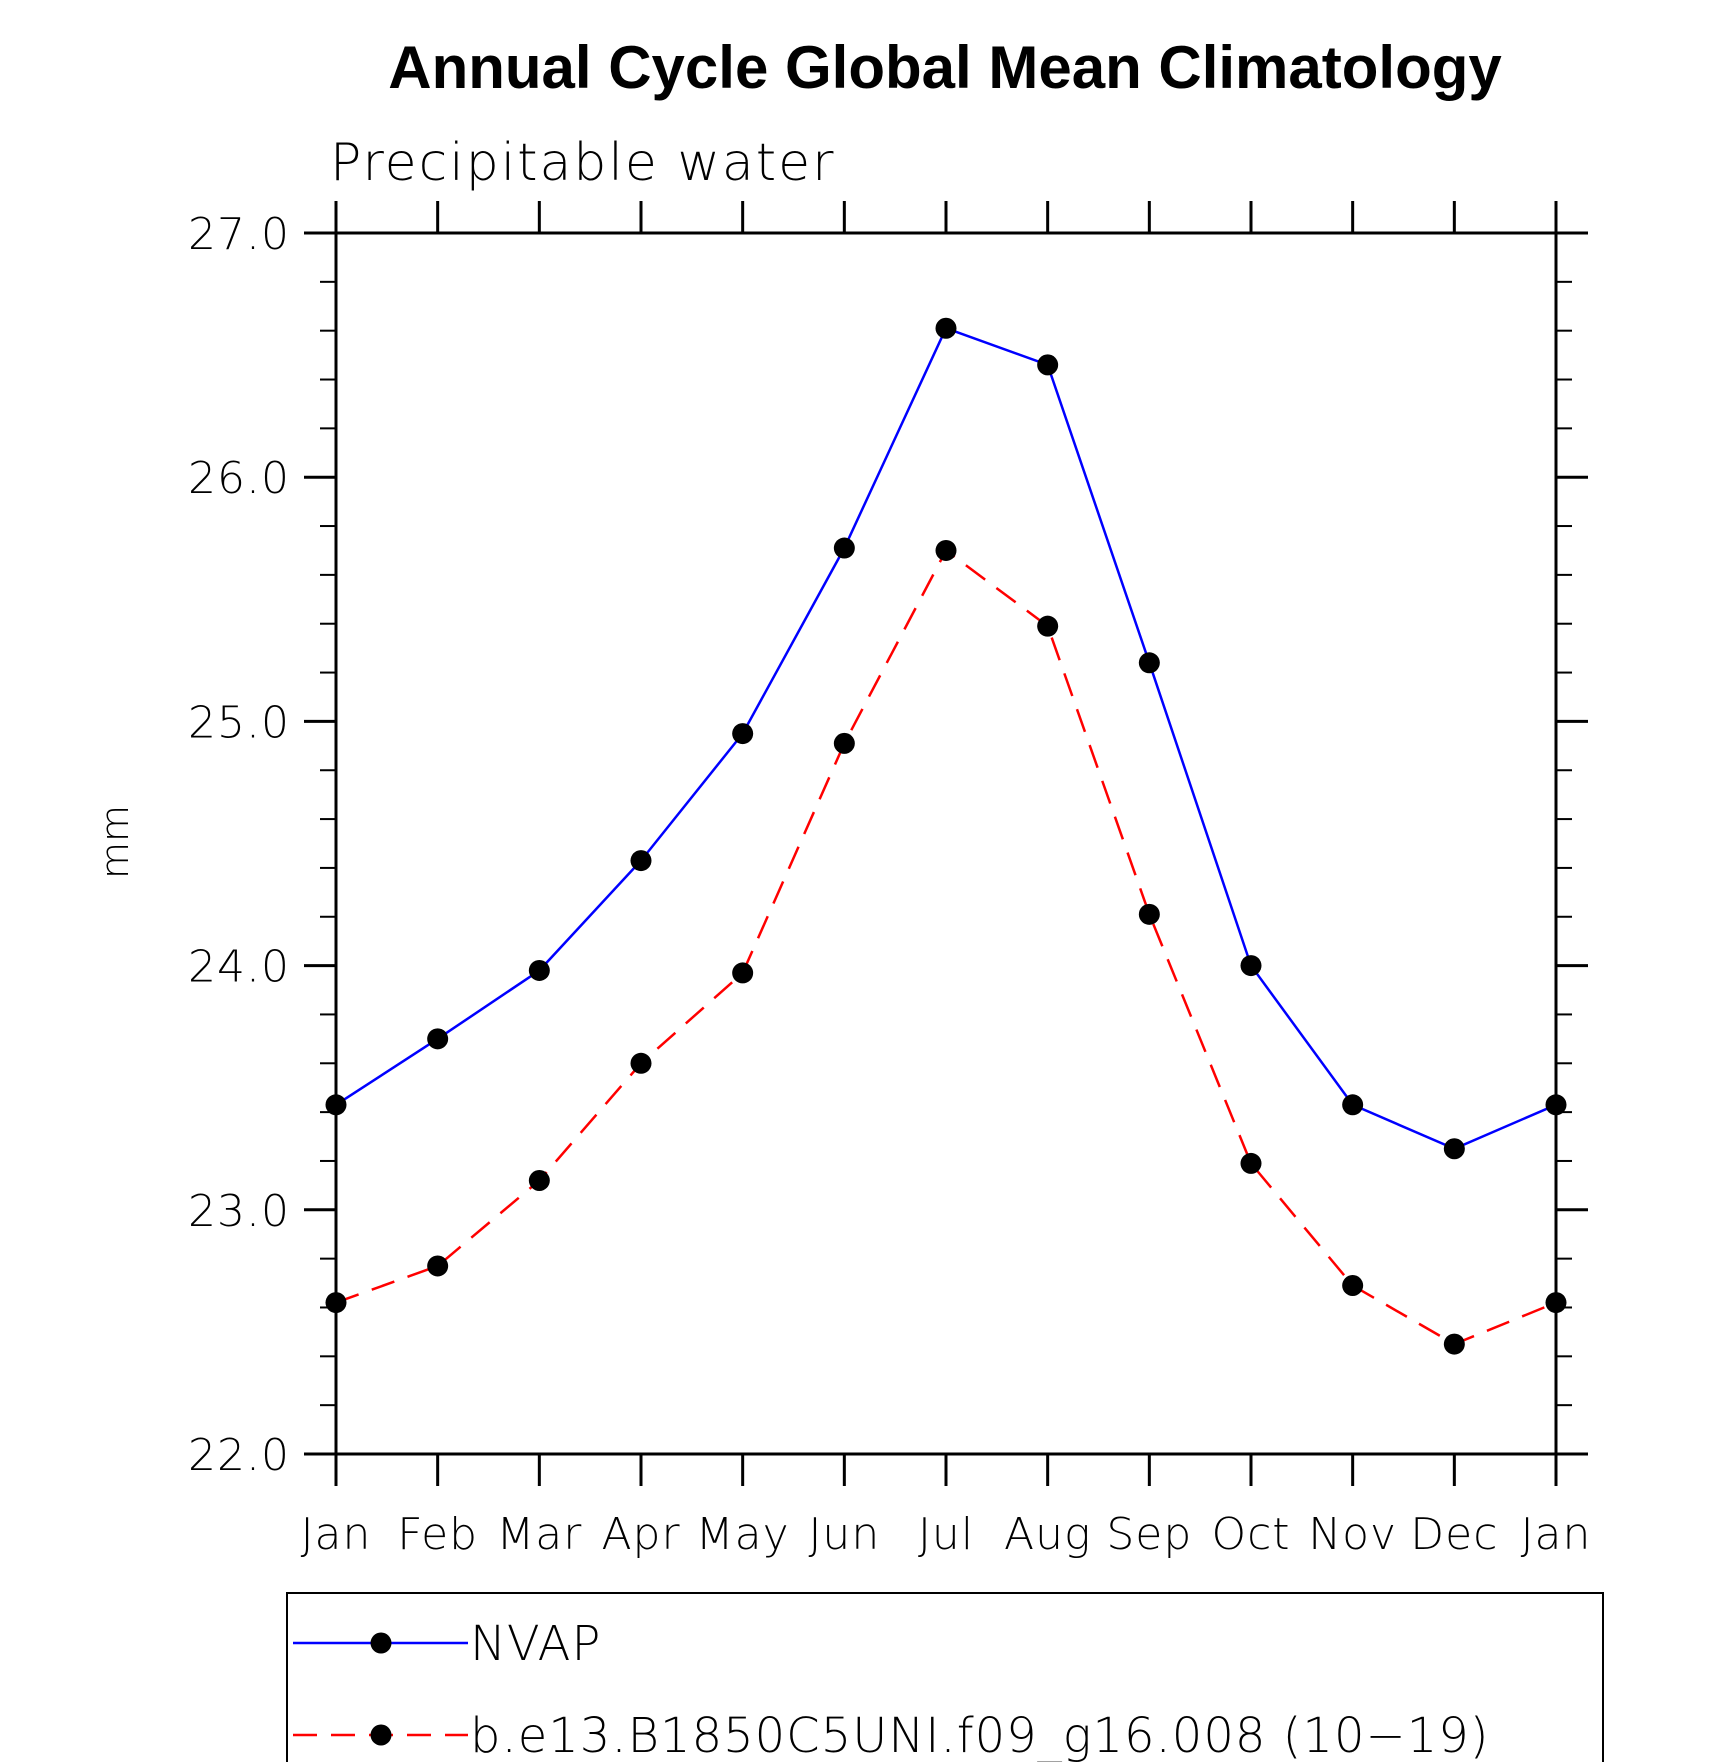 The height and width of the screenshot is (1762, 1710). I want to click on x-tick-label: Oct, so click(1250, 1534).